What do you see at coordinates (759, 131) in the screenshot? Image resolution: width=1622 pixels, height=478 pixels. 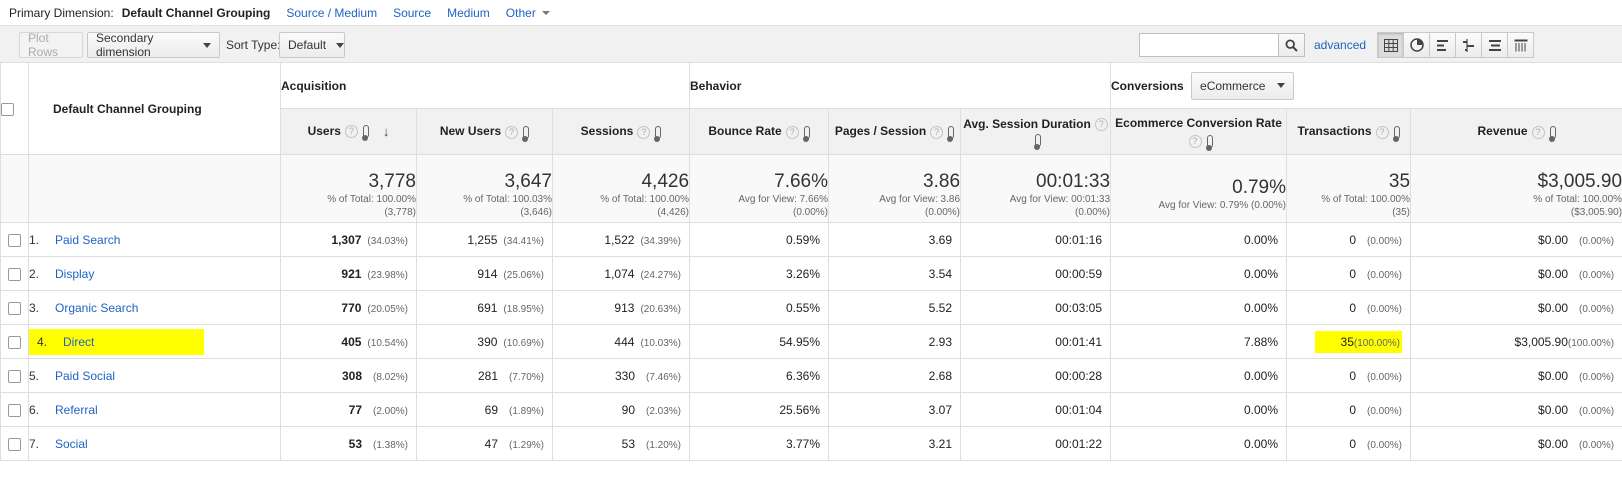 I see `col-header-bounce-rate: Bounce Rate?` at bounding box center [759, 131].